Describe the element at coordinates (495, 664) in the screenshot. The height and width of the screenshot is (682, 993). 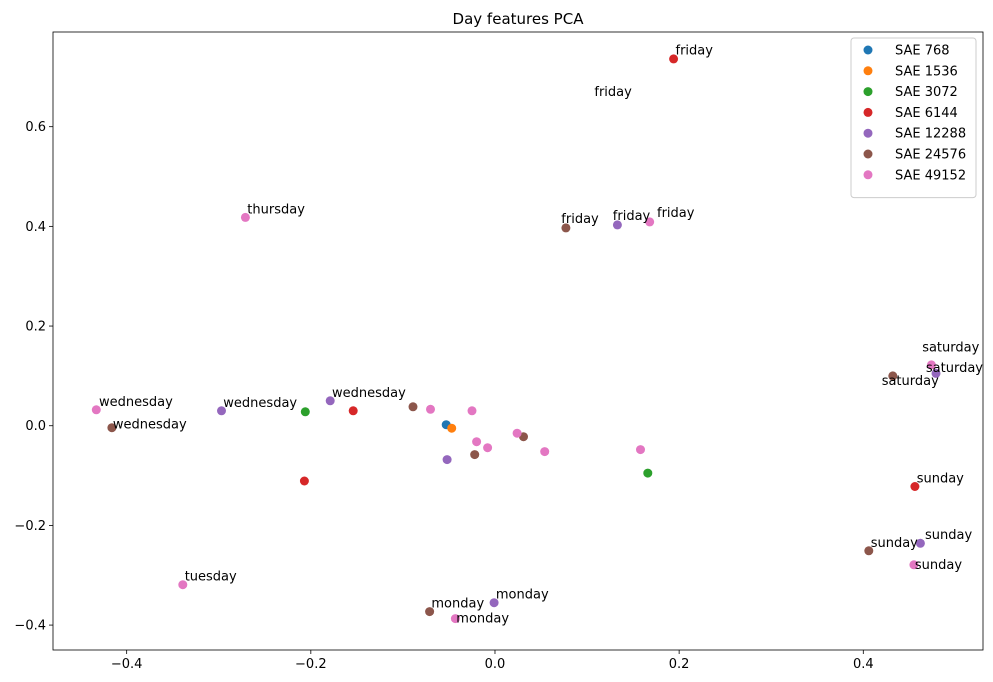
I see `x-tick-label: 0.0` at that location.